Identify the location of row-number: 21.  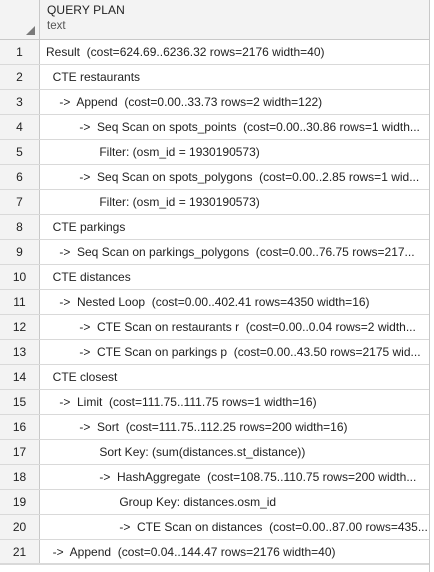
(20, 552).